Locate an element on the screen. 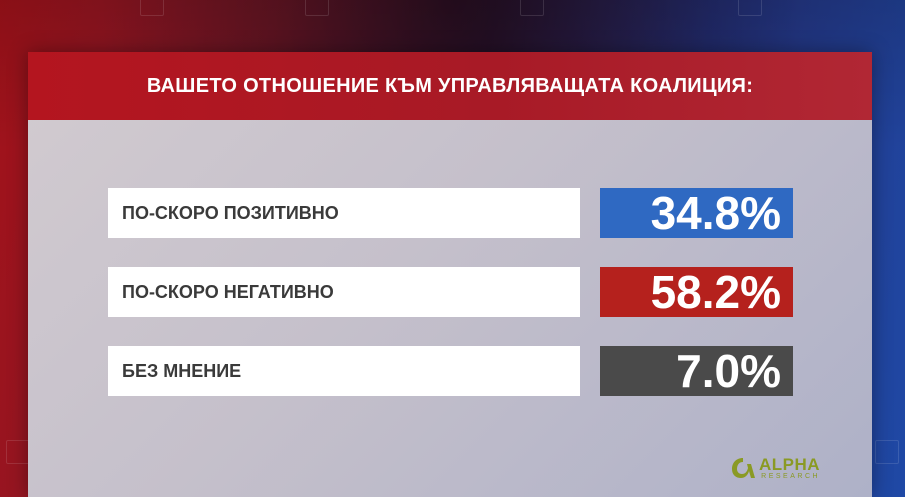 The height and width of the screenshot is (497, 905). result-label: ПО-СКОРО НЕГАТИВНО is located at coordinates (228, 291).